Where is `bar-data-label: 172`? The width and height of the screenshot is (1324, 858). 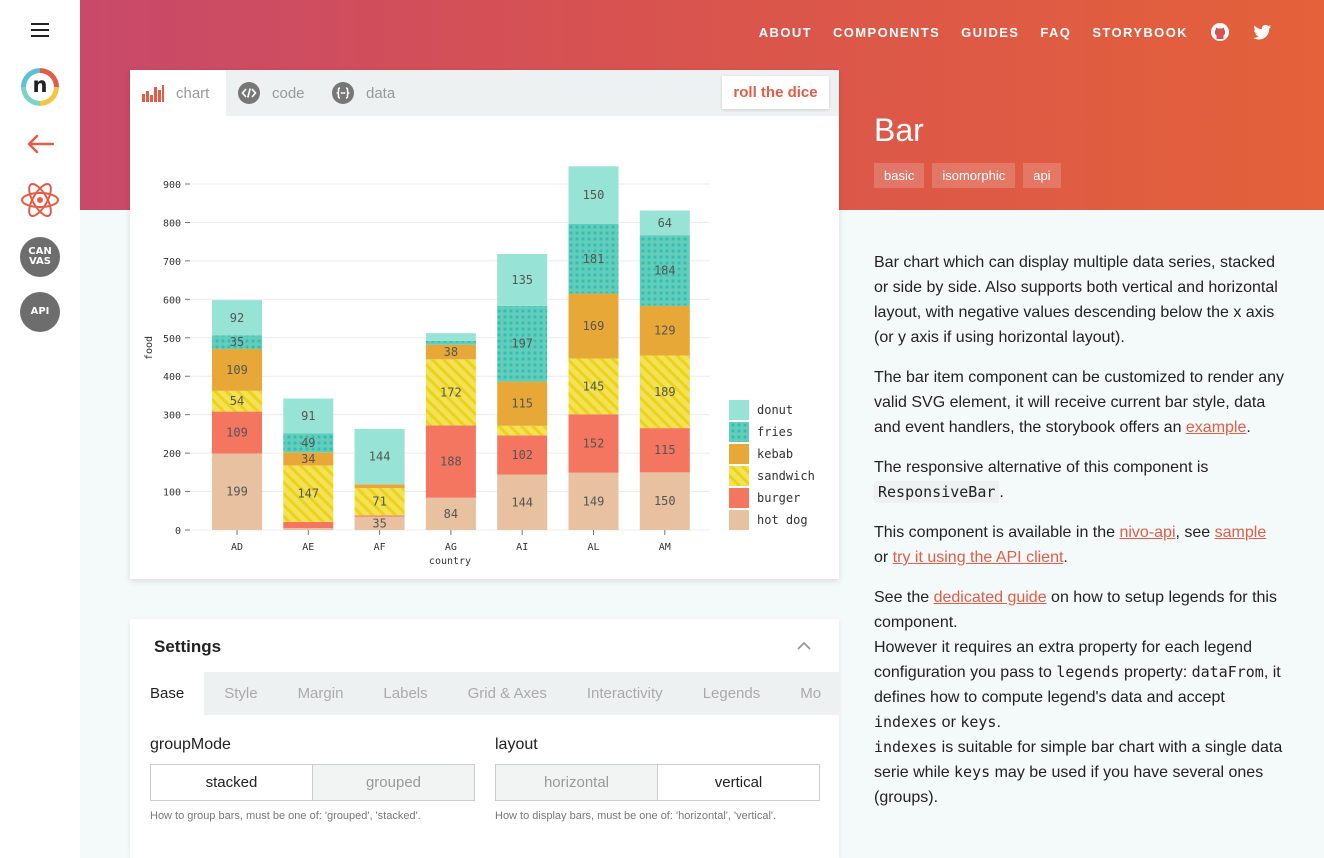
bar-data-label: 172 is located at coordinates (451, 392).